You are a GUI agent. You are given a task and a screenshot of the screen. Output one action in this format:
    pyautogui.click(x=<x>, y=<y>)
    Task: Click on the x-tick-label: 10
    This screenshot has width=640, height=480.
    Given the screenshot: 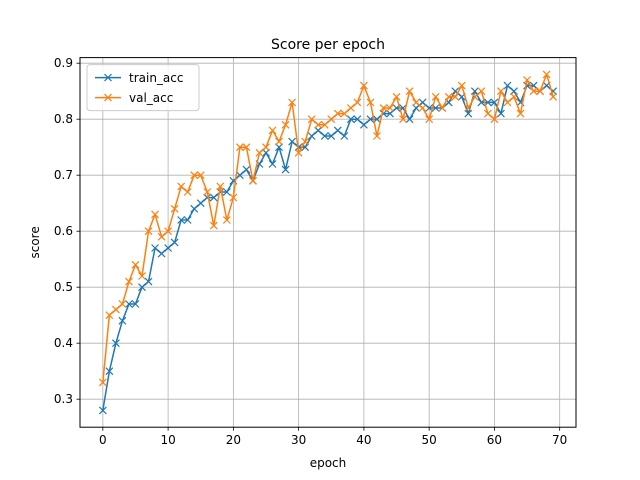 What is the action you would take?
    pyautogui.click(x=167, y=440)
    